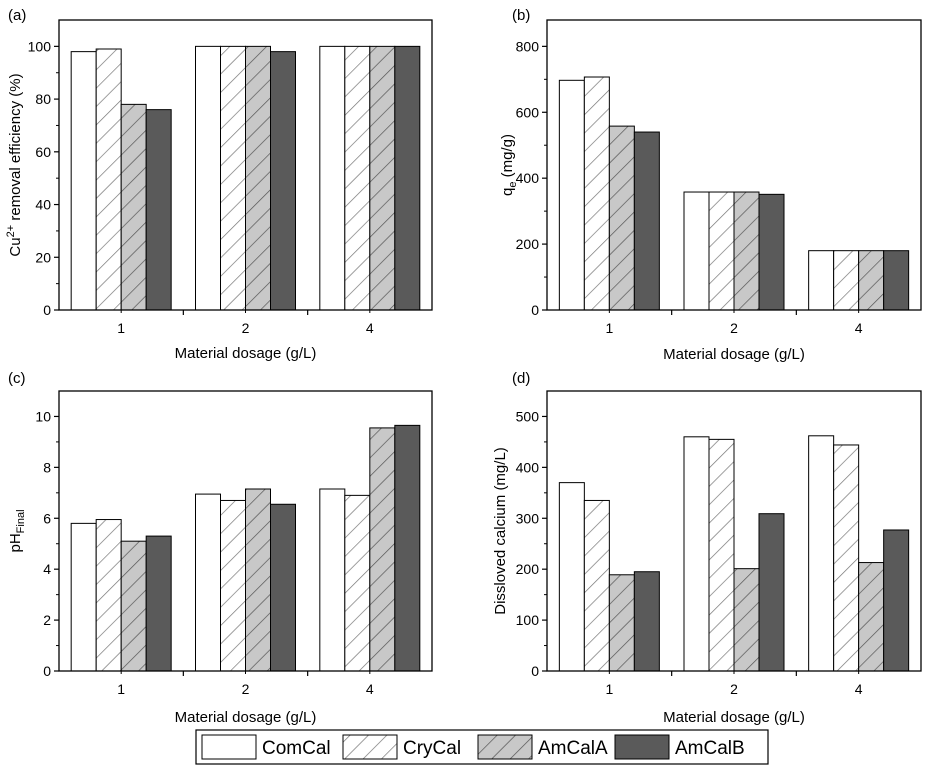  What do you see at coordinates (505, 747) in the screenshot?
I see `legend-swatch-amcala` at bounding box center [505, 747].